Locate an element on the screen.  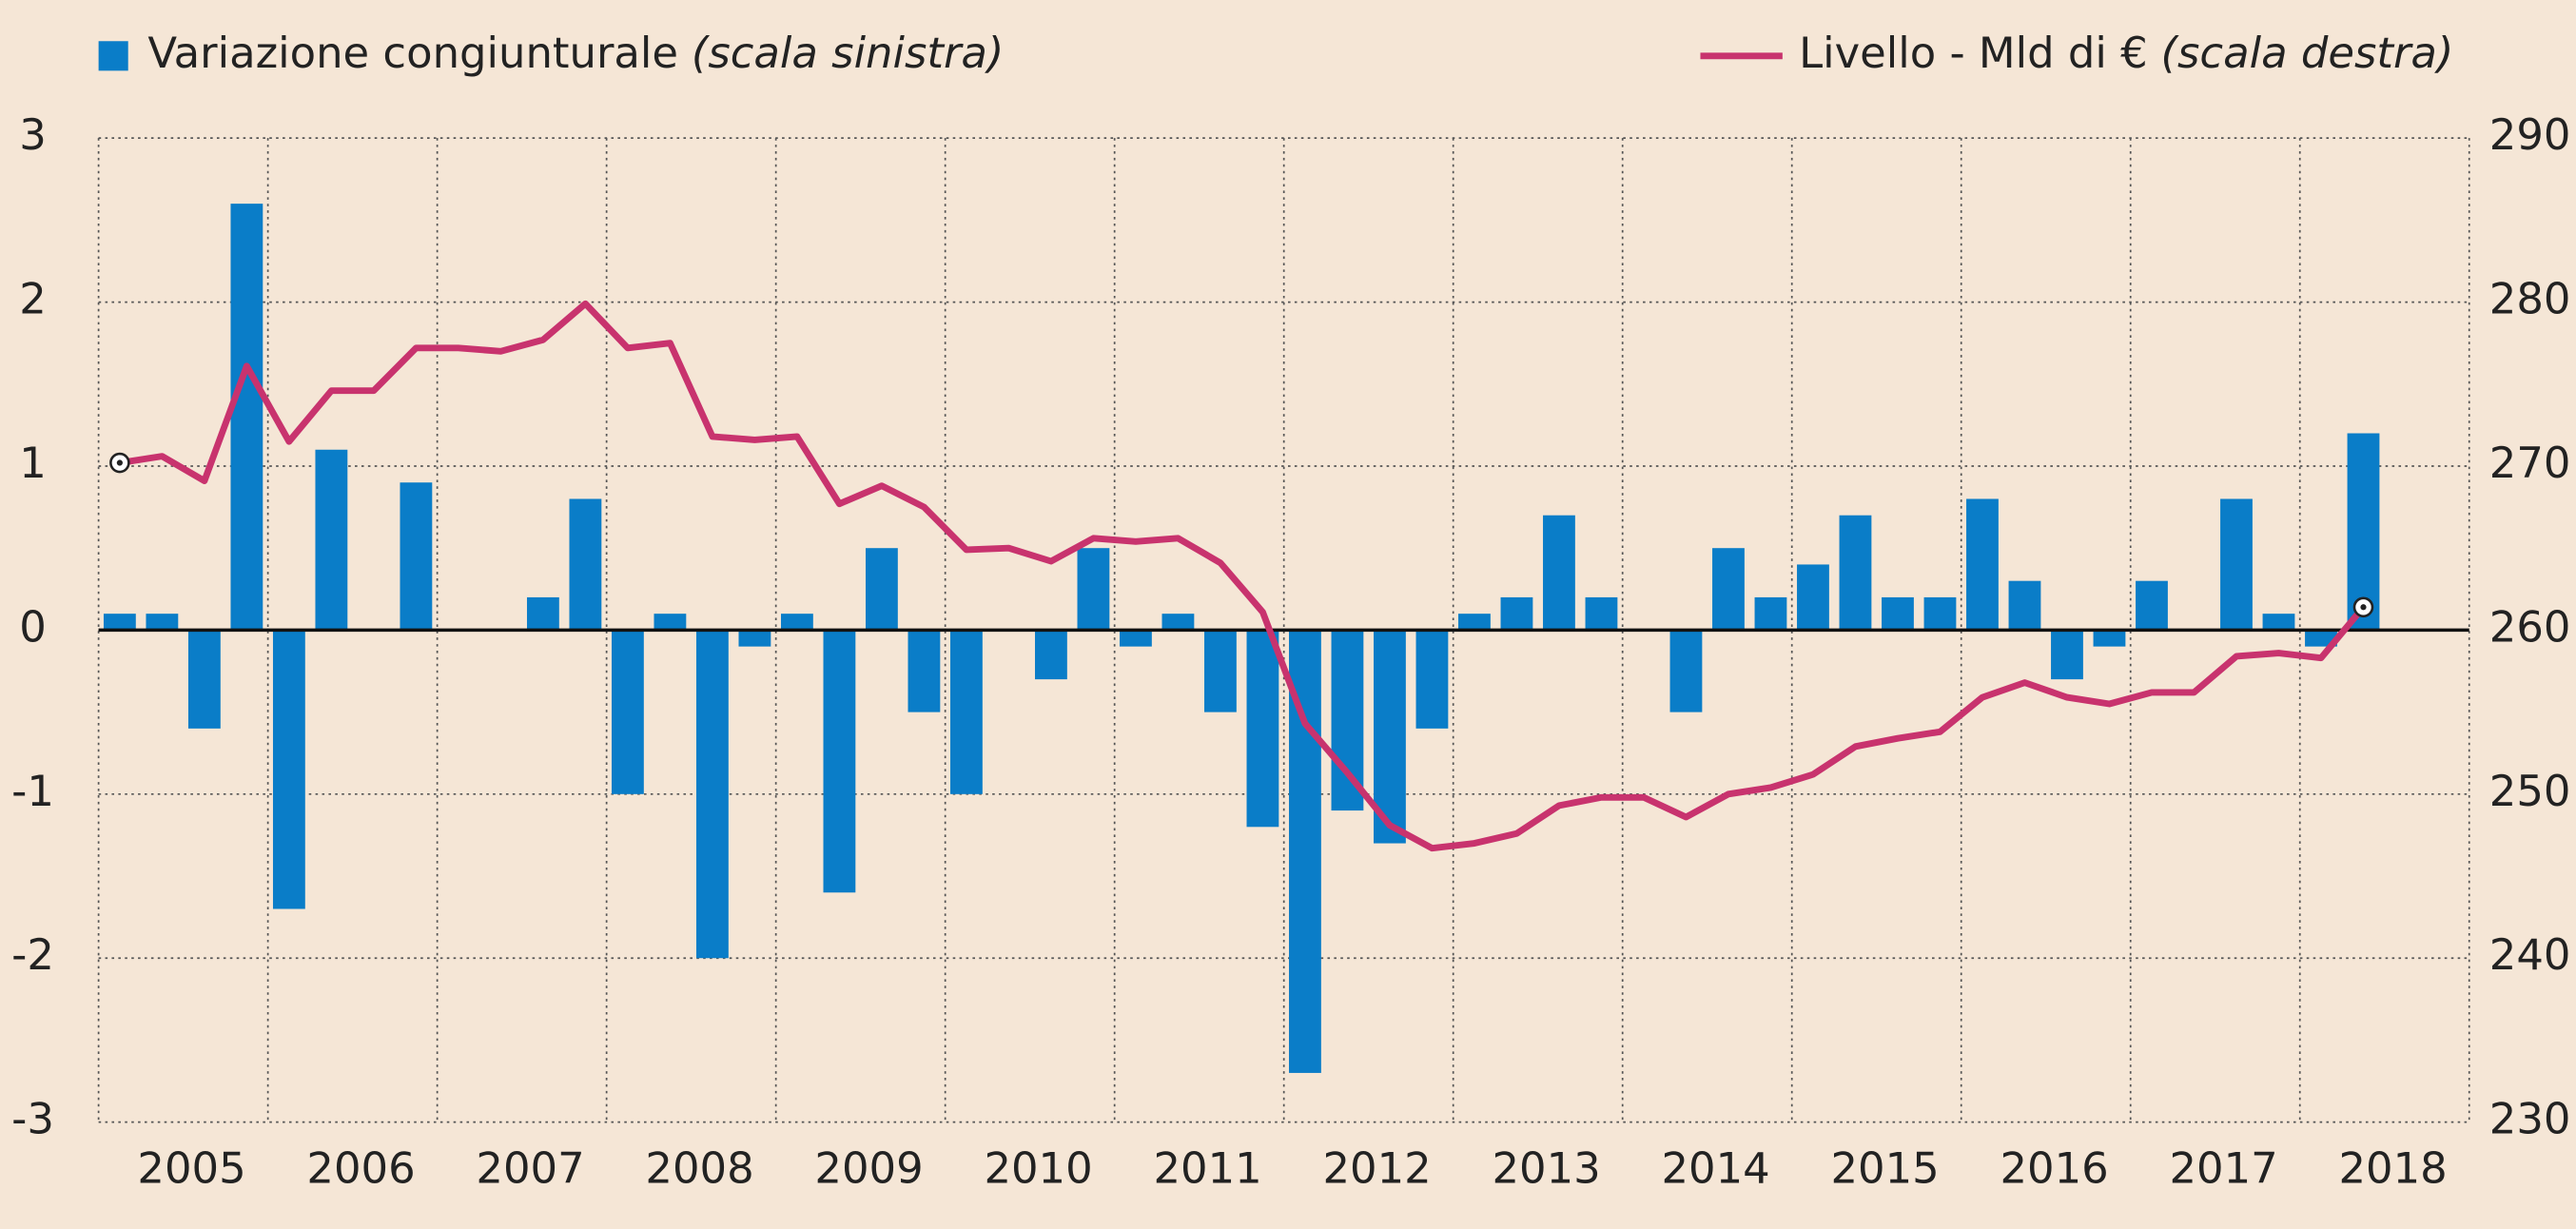
legend-note: (scala destra) is located at coordinates (2307, 53).